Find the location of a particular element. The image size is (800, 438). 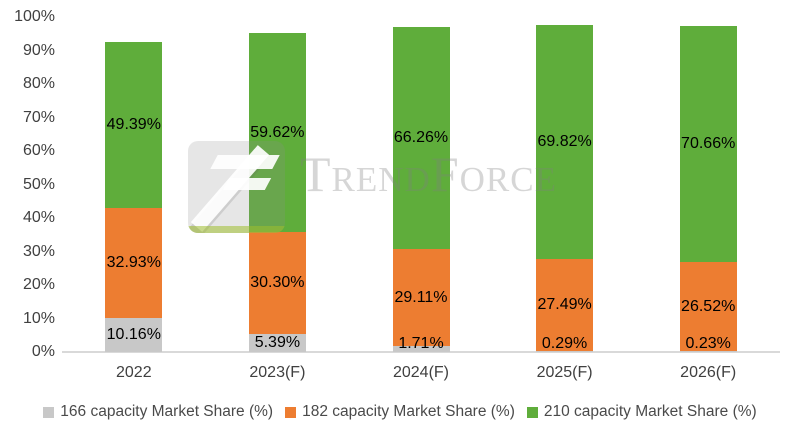

bar-value-label: 5.39% is located at coordinates (277, 342).